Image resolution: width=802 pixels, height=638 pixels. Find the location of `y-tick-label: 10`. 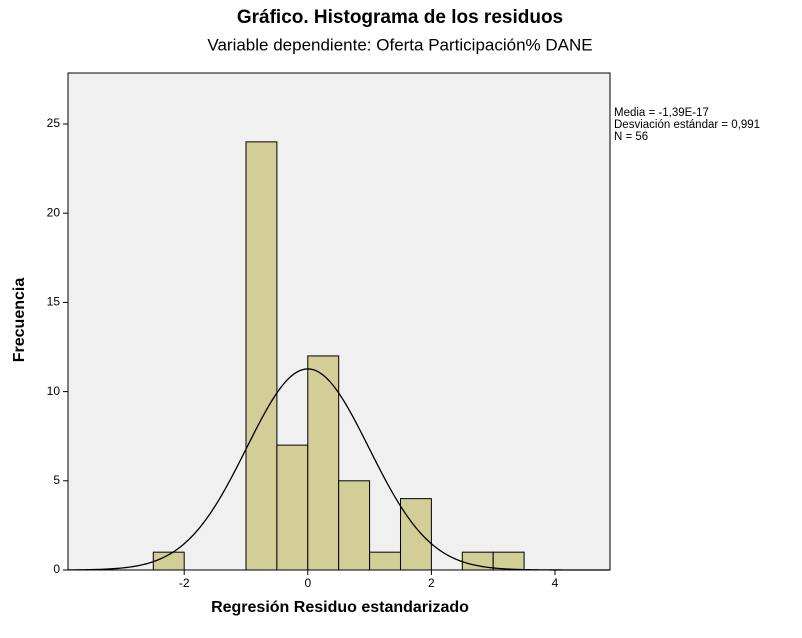

y-tick-label: 10 is located at coordinates (54, 391).